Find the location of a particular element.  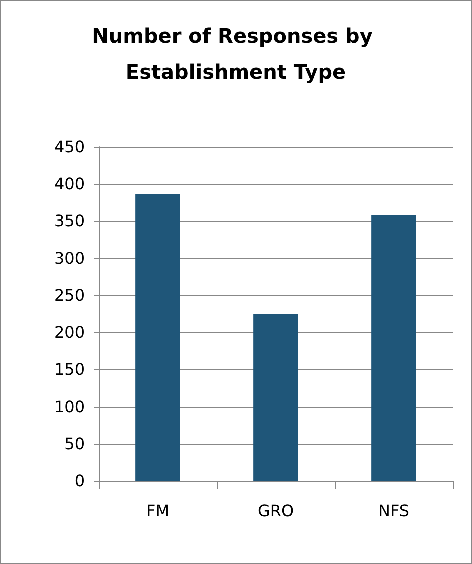

chart-title: Number of Responses by Establishment Type is located at coordinates (236, 54).